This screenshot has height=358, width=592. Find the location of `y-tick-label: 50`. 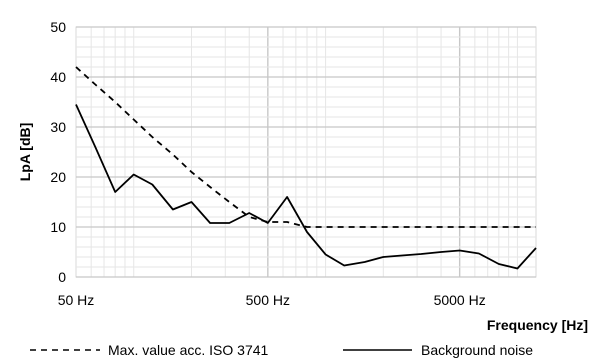

y-tick-label: 50 is located at coordinates (58, 27).